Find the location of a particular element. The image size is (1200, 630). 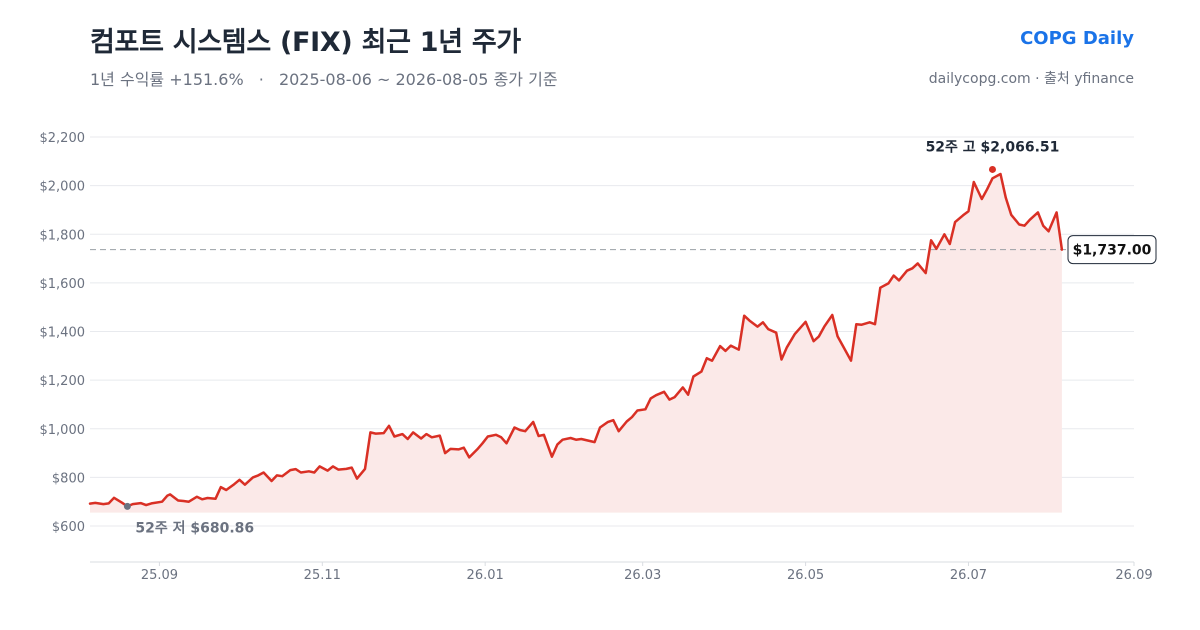

y-tick-label: $2,000 is located at coordinates (63, 187).